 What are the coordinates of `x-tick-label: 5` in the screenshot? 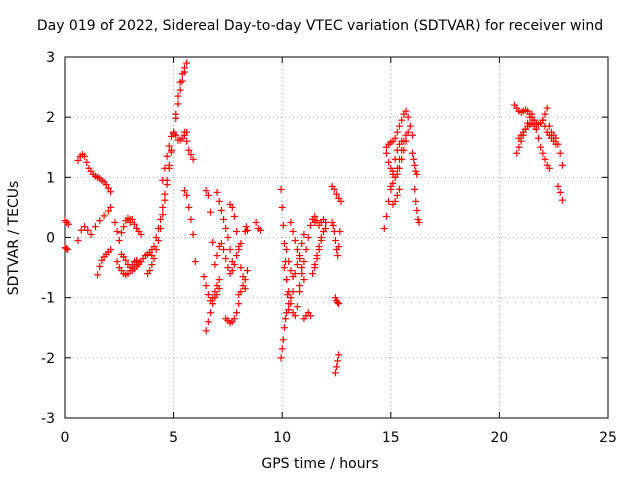 It's located at (173, 438).